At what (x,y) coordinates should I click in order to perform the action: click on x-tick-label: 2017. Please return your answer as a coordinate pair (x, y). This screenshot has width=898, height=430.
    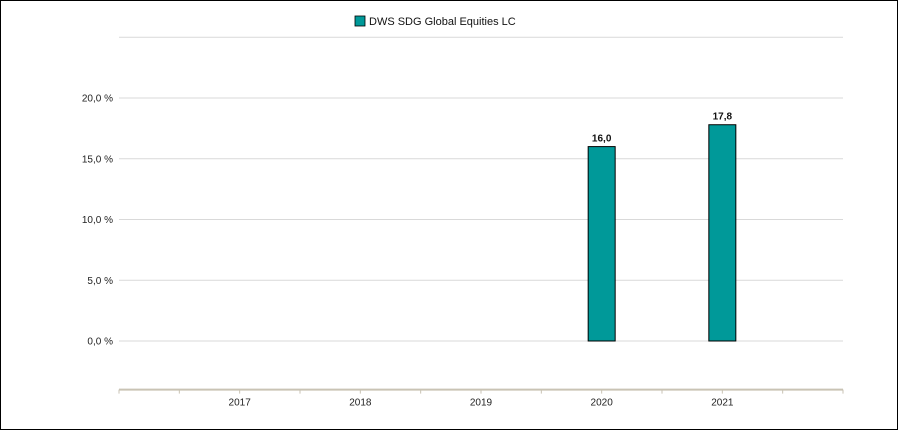
    Looking at the image, I should click on (240, 403).